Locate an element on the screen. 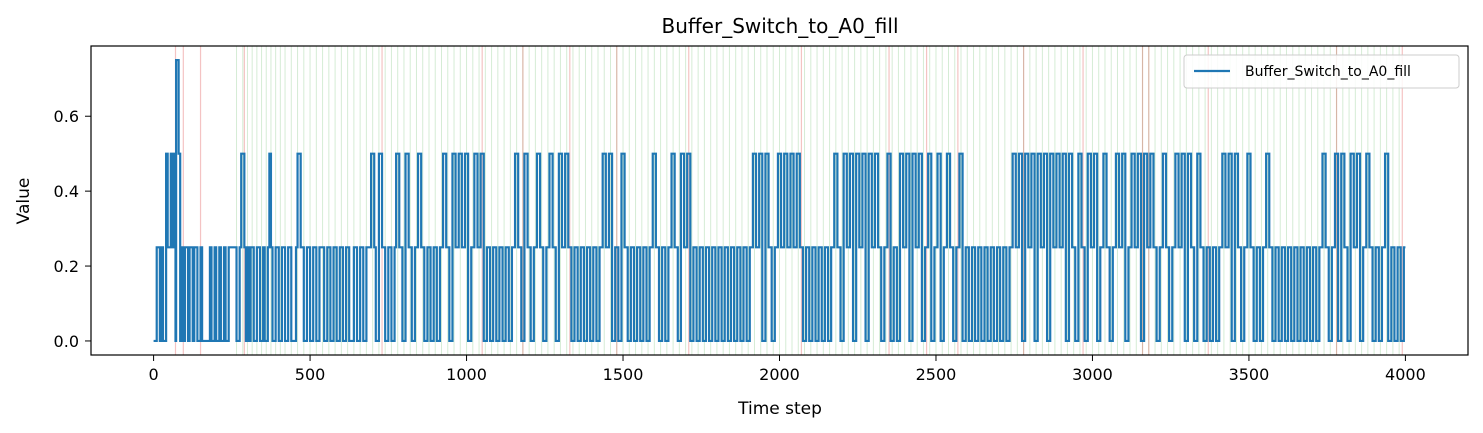 The image size is (1483, 433). legend-box is located at coordinates (1321, 71).